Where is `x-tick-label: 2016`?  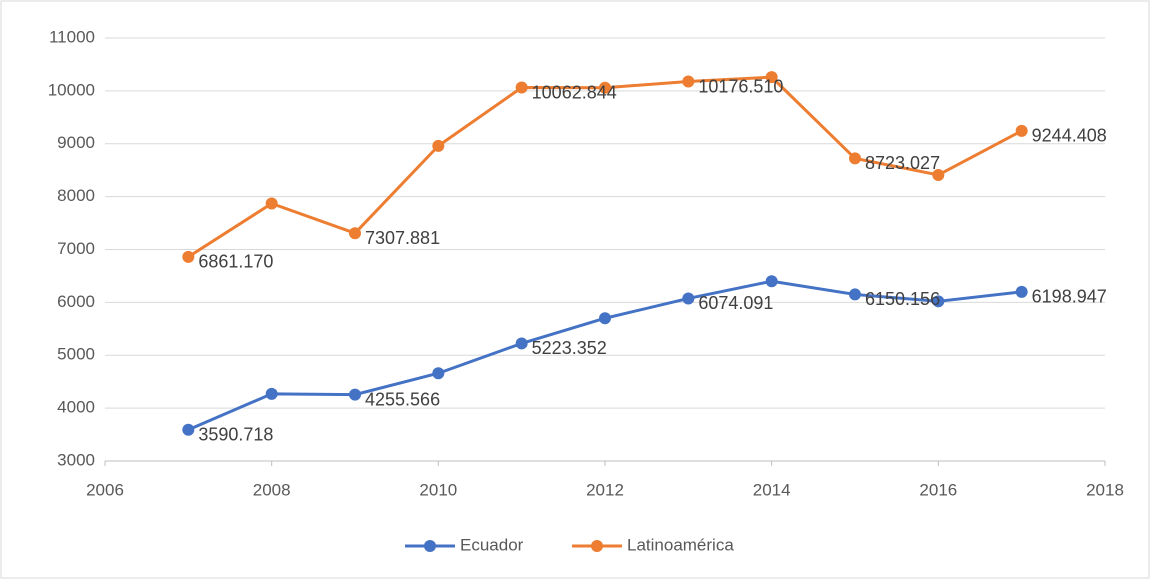
x-tick-label: 2016 is located at coordinates (938, 489).